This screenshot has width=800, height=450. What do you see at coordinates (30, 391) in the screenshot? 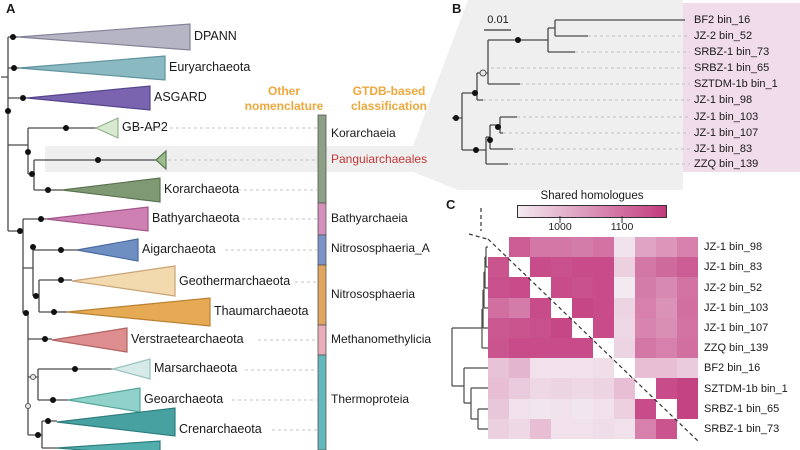
I see `panel-a-open-node-markers` at bounding box center [30, 391].